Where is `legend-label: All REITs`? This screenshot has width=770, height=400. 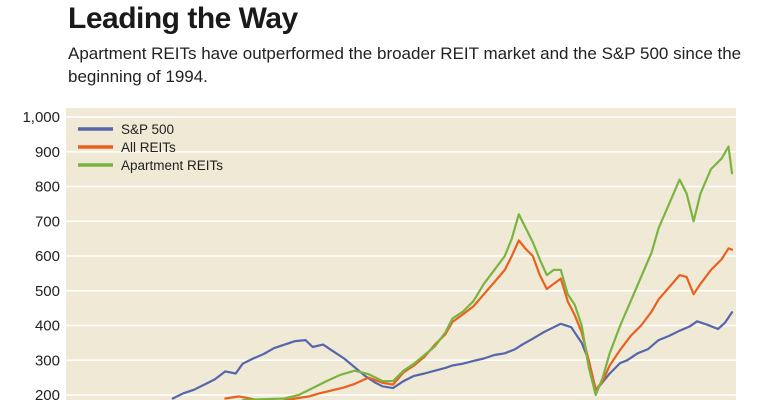
legend-label: All REITs is located at coordinates (148, 147).